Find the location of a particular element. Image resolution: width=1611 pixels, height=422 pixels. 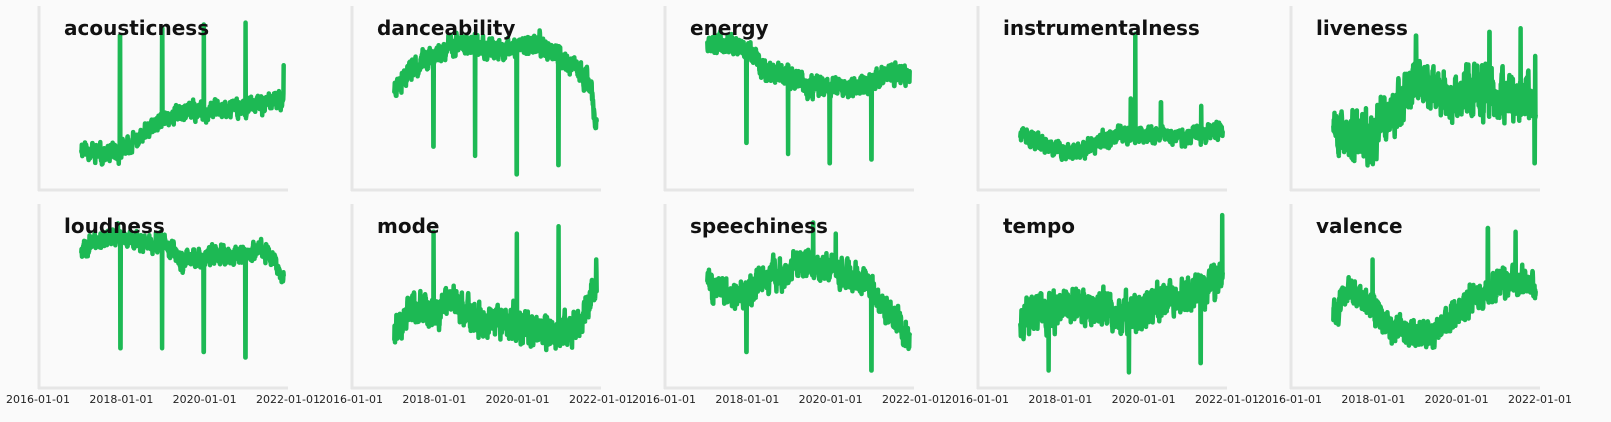

panel-title: instrumentalness is located at coordinates (1101, 28).